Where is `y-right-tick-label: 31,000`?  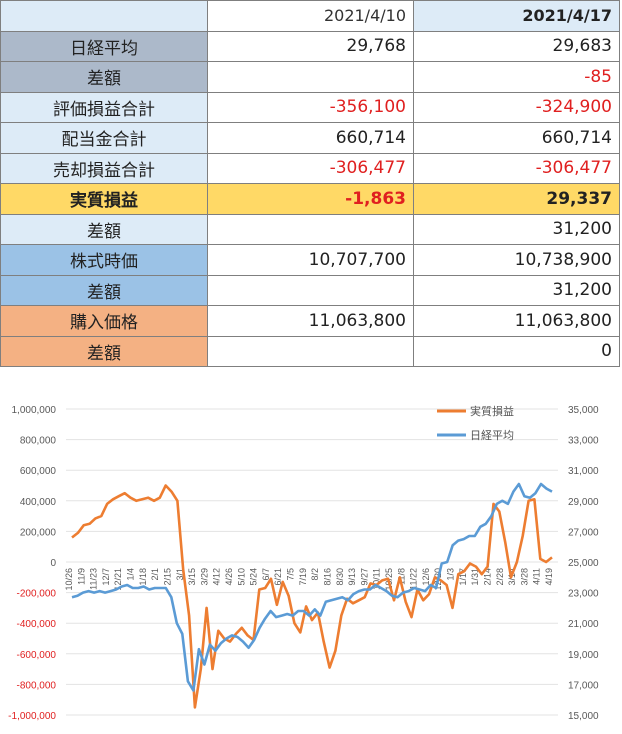 y-right-tick-label: 31,000 is located at coordinates (583, 471).